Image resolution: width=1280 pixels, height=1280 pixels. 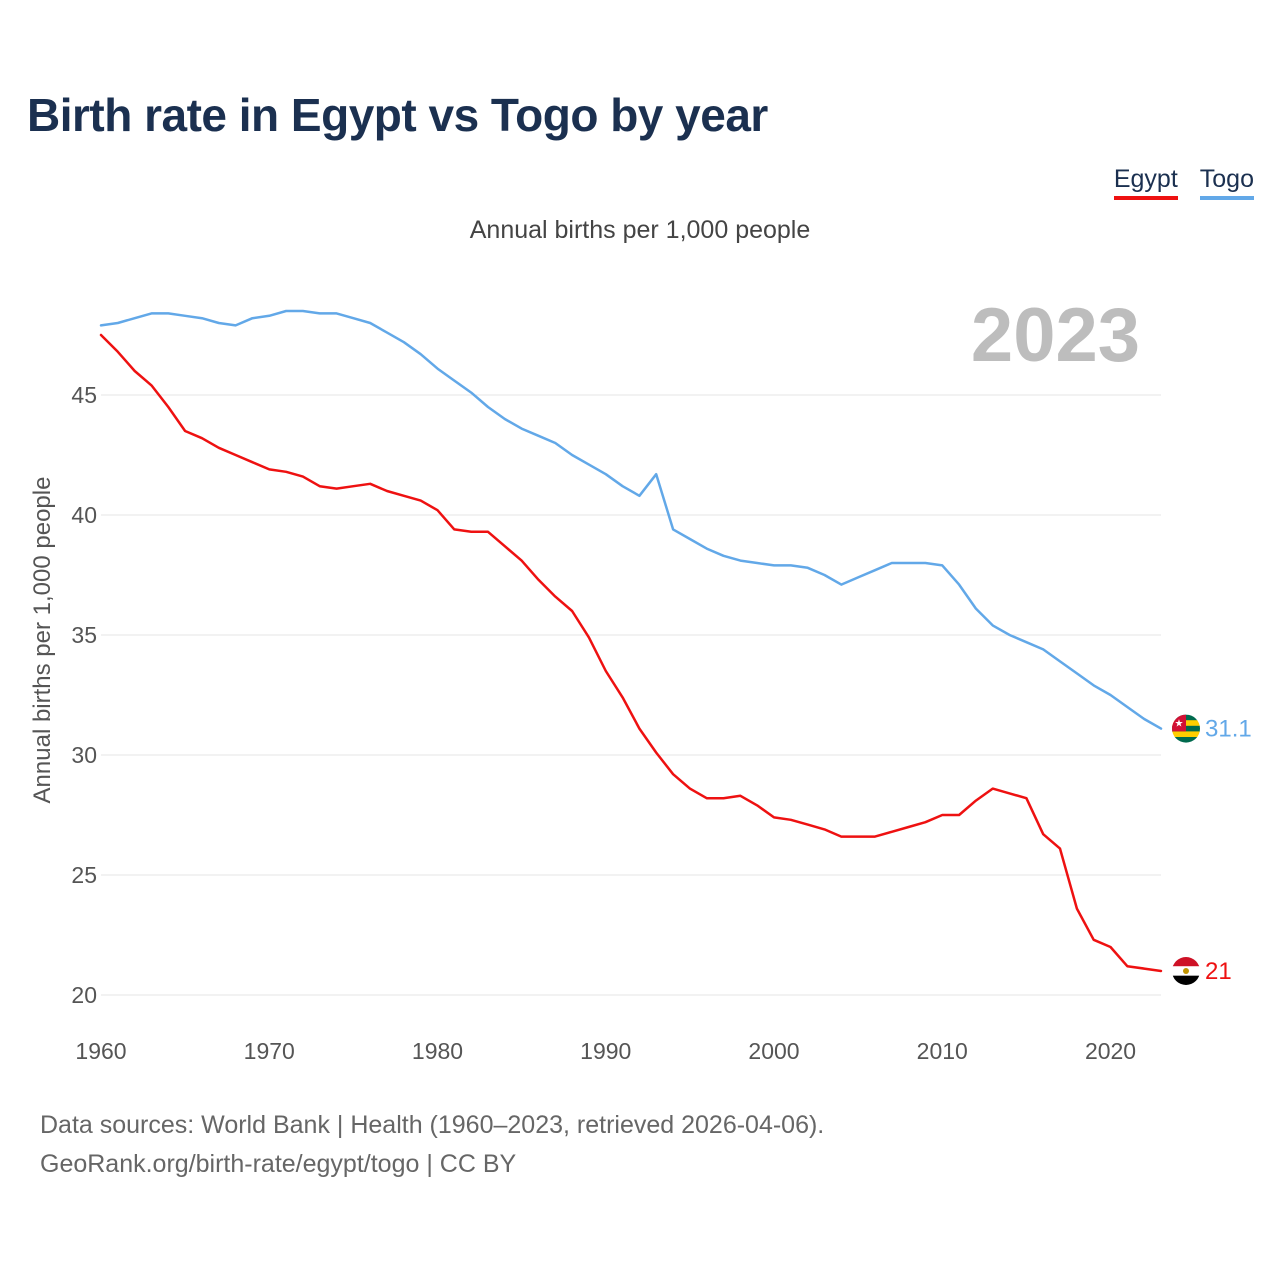 What do you see at coordinates (100, 1051) in the screenshot?
I see `x-tick-label: 1960` at bounding box center [100, 1051].